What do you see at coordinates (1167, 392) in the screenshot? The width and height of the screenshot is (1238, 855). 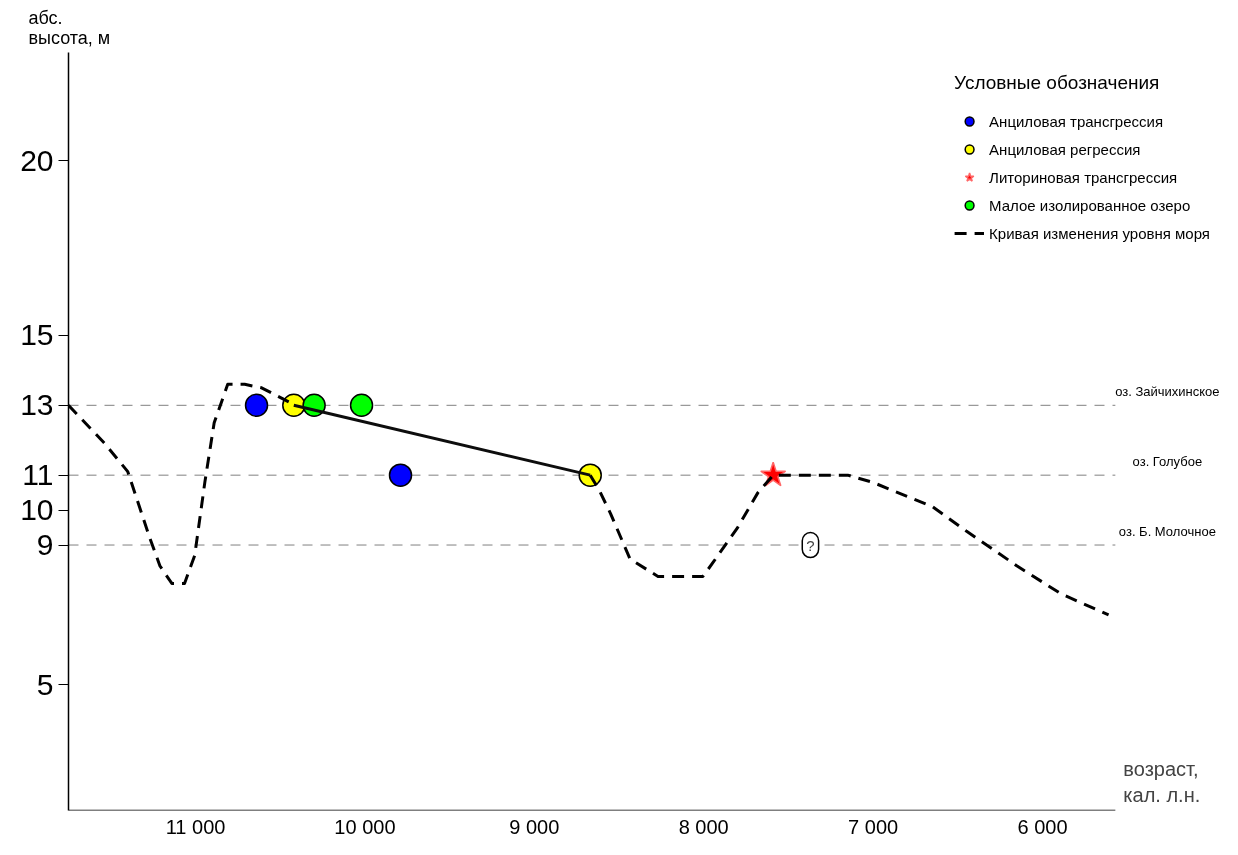 I see `ref-line-label: оз. Зайчихинское` at bounding box center [1167, 392].